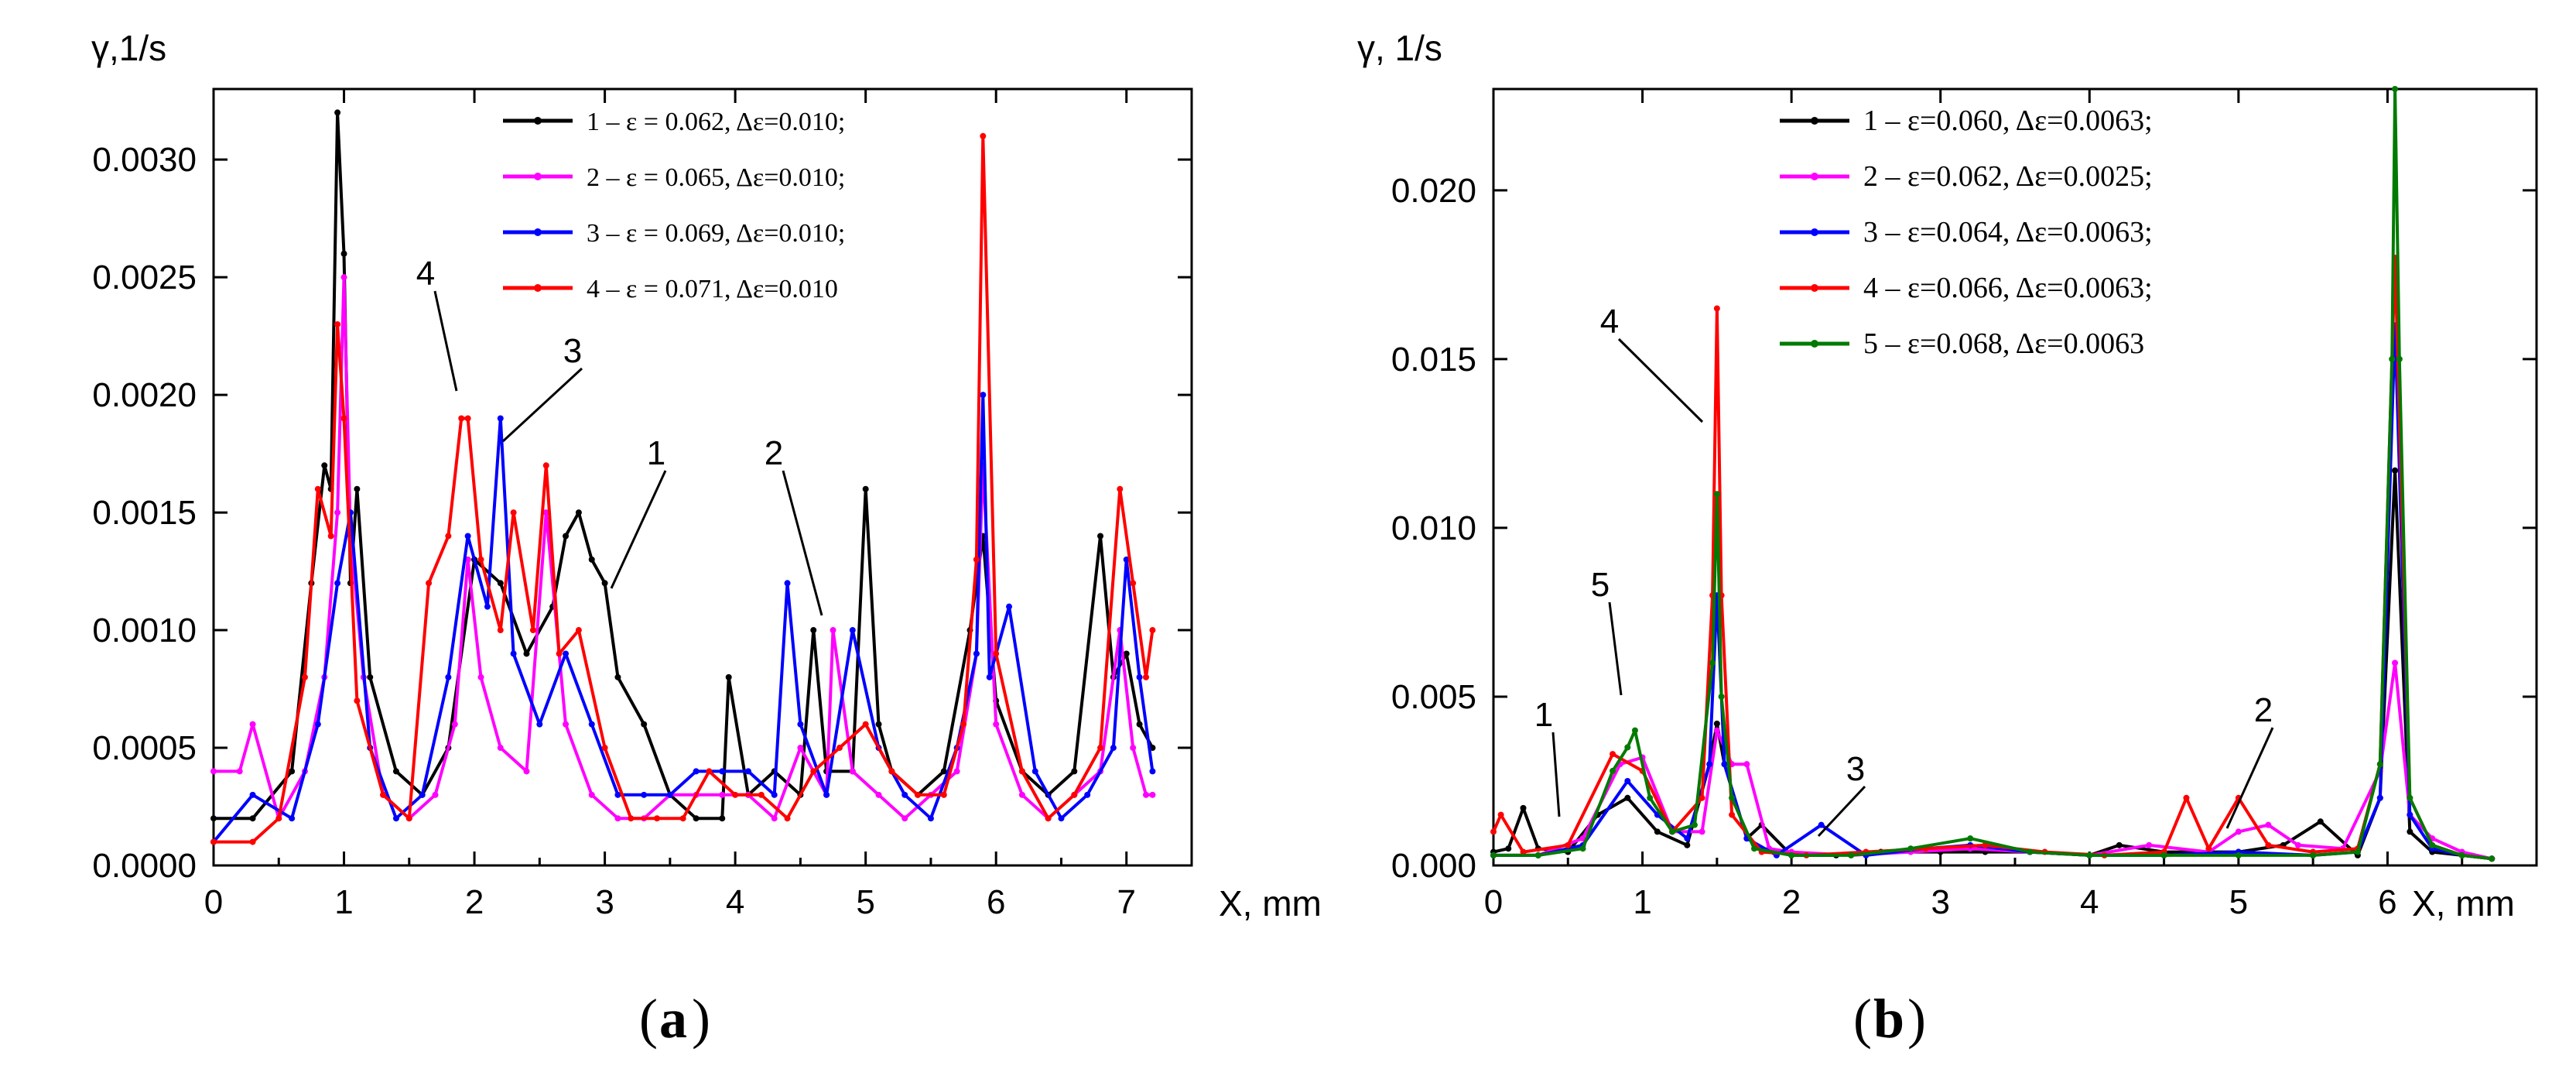  Describe the element at coordinates (1889, 1019) in the screenshot. I see `panel-label: b` at that location.